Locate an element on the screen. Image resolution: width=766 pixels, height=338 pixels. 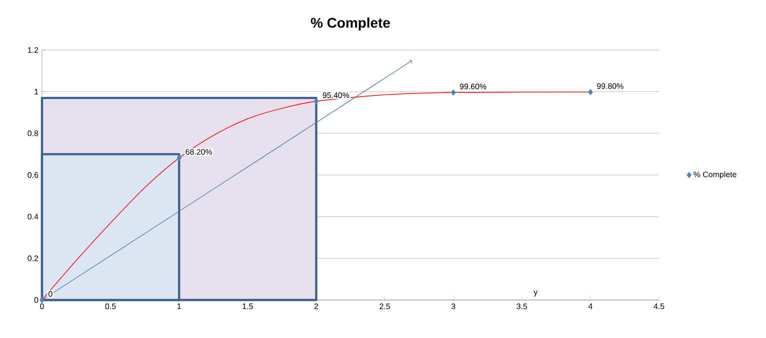
chart-title: % Complete is located at coordinates (350, 23).